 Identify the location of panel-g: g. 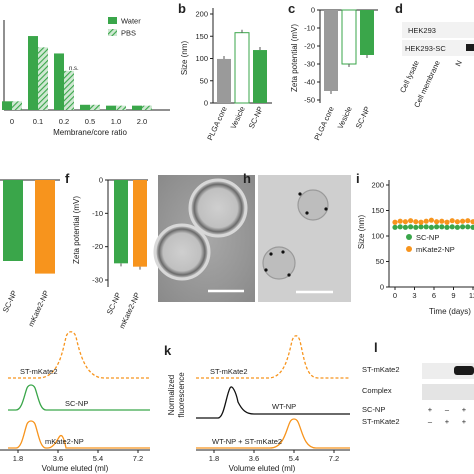
(204, 236).